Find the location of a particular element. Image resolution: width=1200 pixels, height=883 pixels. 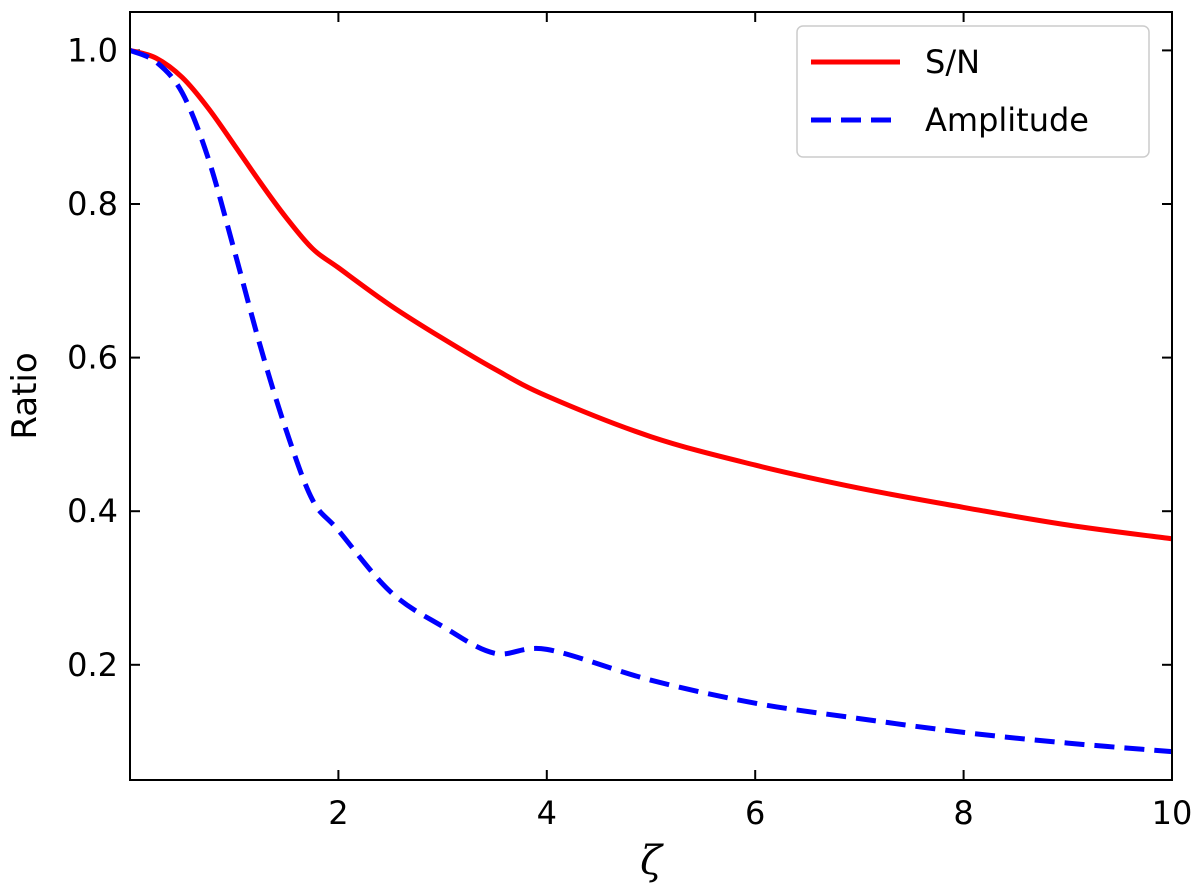

legend-label-sn: S/N is located at coordinates (952, 62).